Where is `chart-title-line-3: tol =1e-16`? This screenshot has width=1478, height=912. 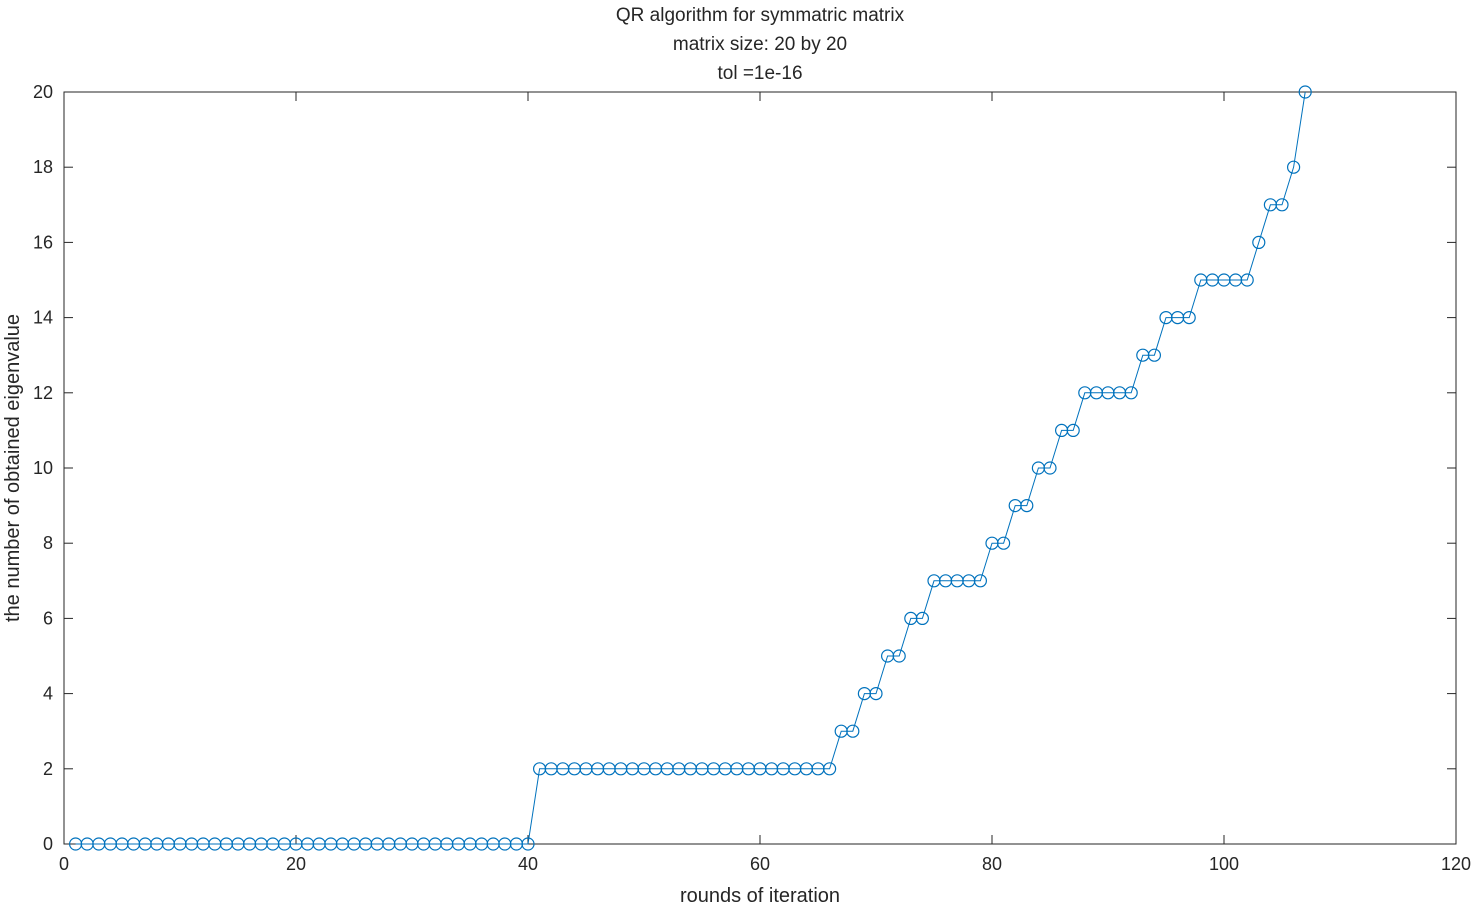 chart-title-line-3: tol =1e-16 is located at coordinates (759, 73).